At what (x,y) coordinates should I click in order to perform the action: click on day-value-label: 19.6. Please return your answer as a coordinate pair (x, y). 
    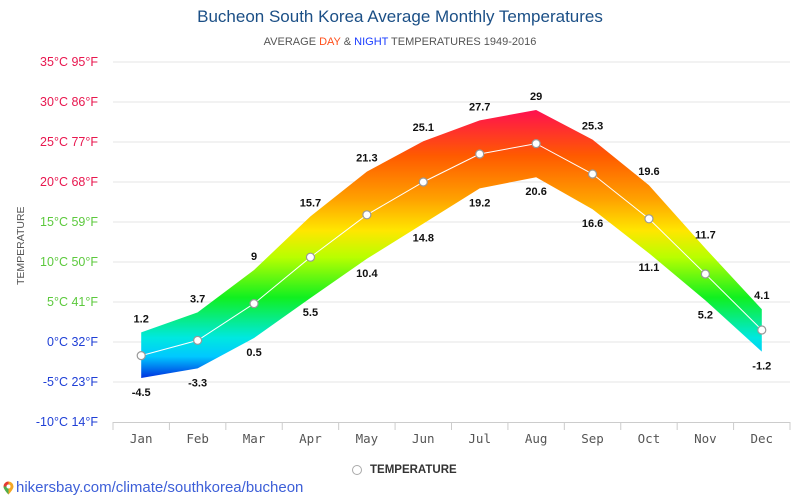
    Looking at the image, I should click on (648, 172).